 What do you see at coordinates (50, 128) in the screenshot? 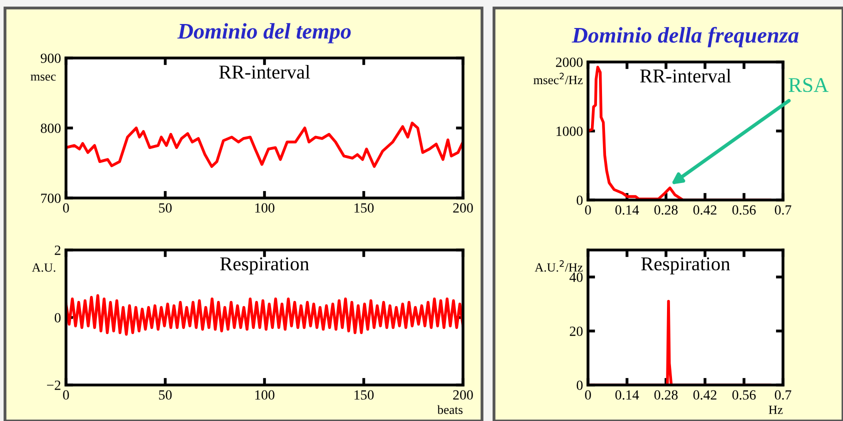
I see `y-tick-label: 800` at bounding box center [50, 128].